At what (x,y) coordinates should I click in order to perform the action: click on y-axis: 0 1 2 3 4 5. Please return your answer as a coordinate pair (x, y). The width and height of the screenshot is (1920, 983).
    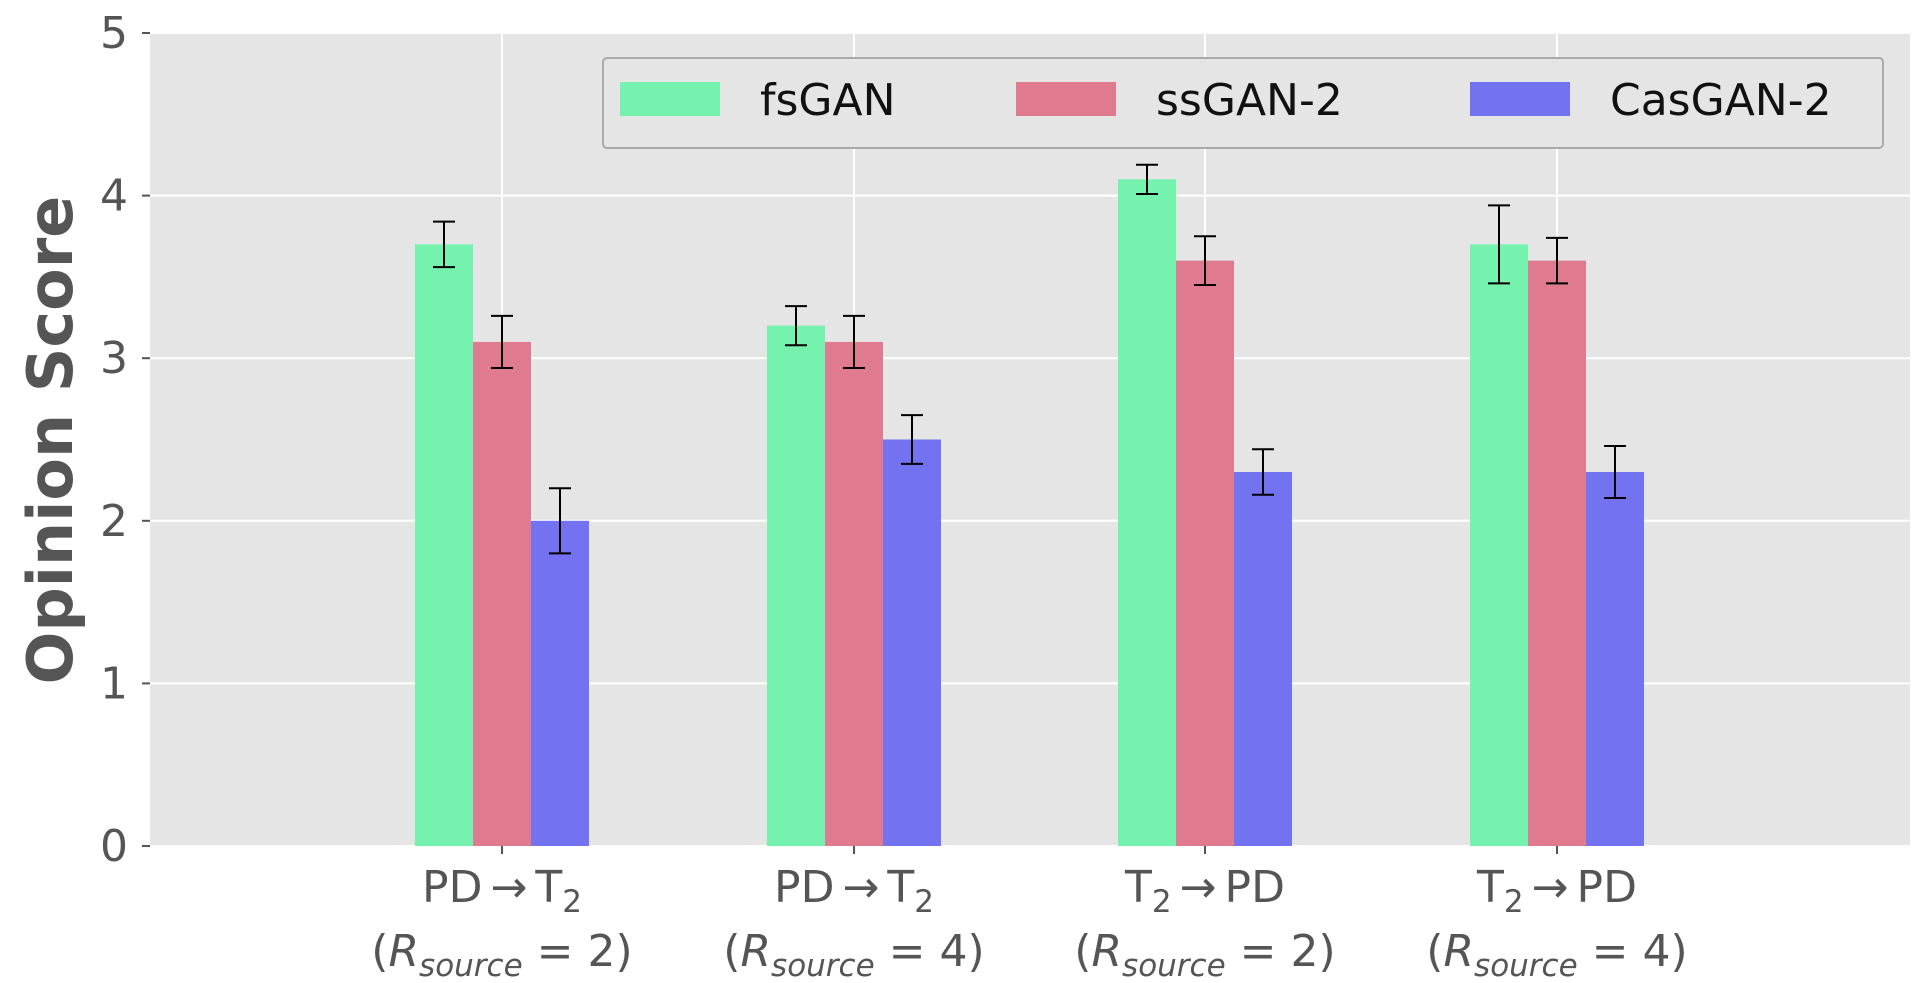
    Looking at the image, I should click on (125, 440).